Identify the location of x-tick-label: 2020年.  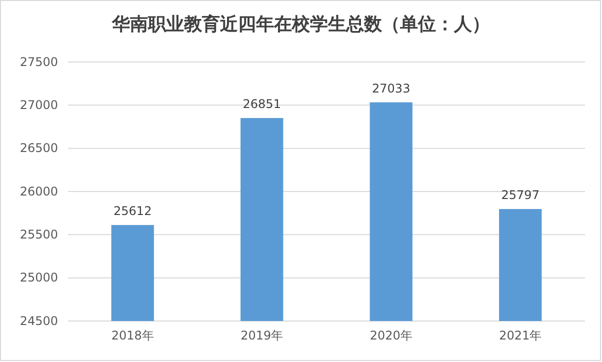
(391, 335).